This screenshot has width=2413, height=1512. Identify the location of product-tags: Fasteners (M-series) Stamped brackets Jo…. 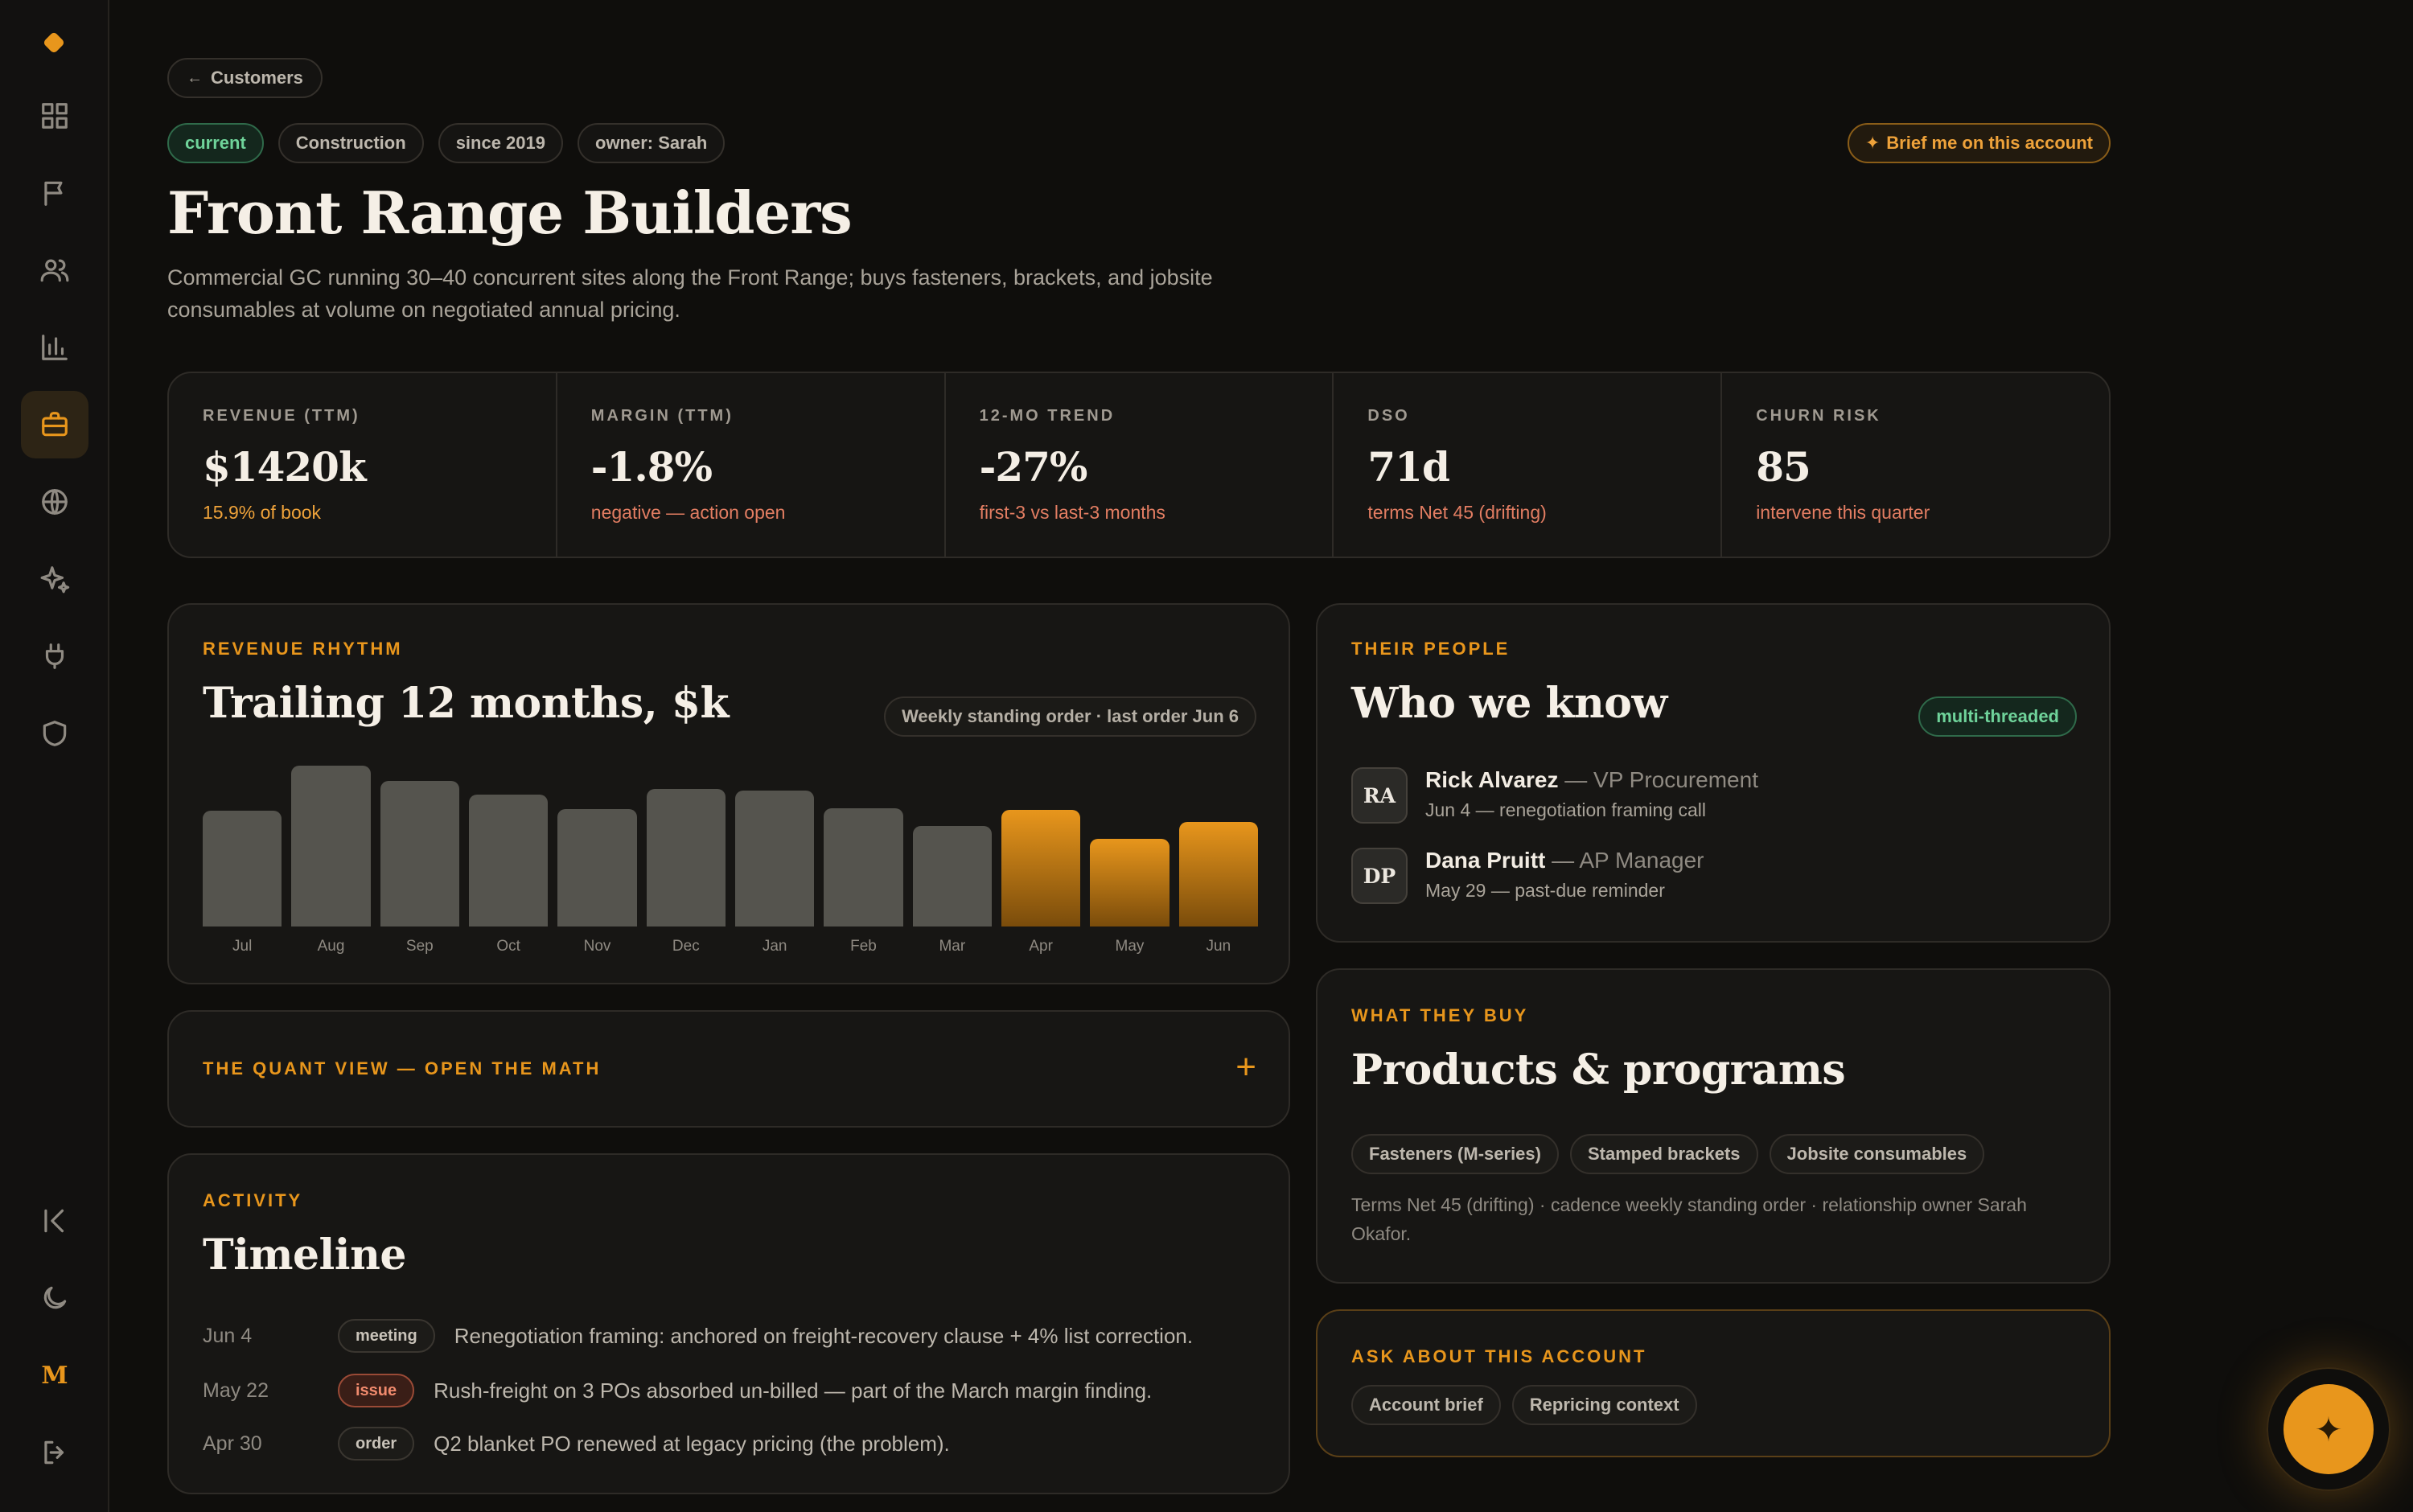
(1668, 1154).